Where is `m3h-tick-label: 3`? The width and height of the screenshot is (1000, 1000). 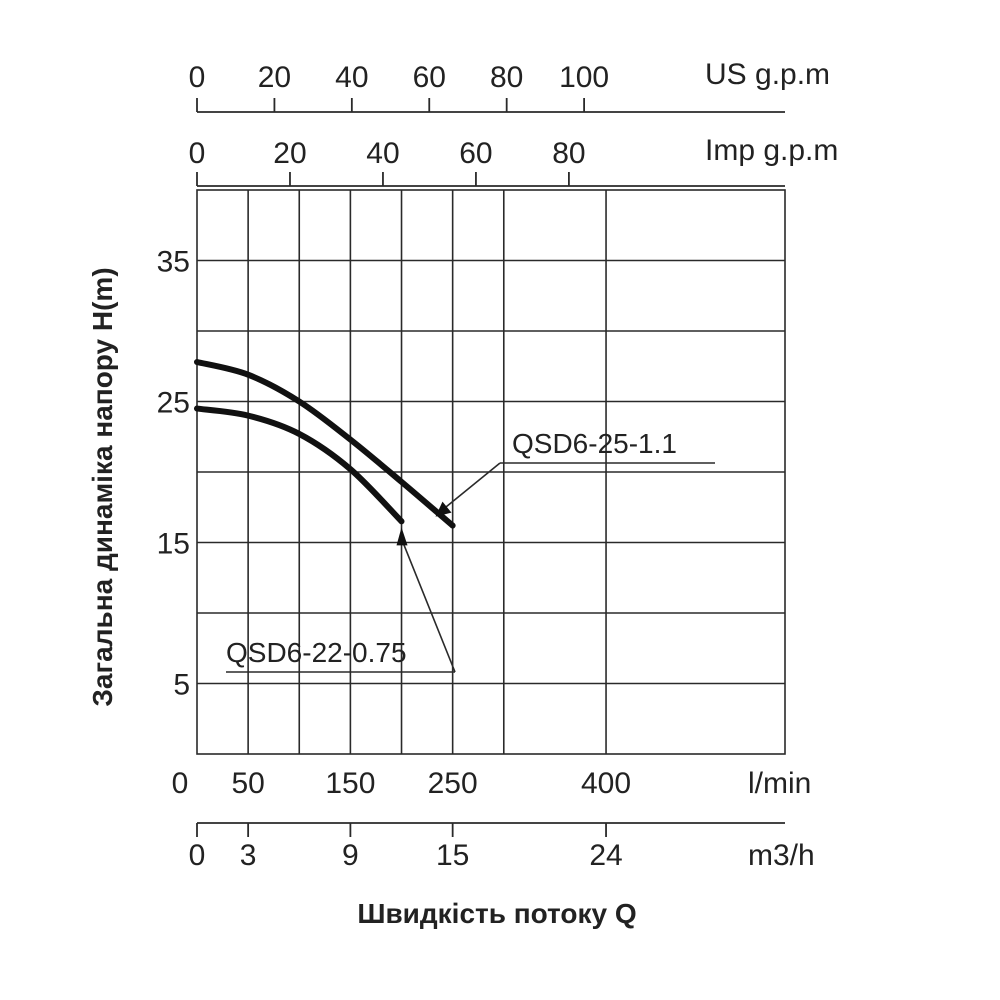 m3h-tick-label: 3 is located at coordinates (248, 855).